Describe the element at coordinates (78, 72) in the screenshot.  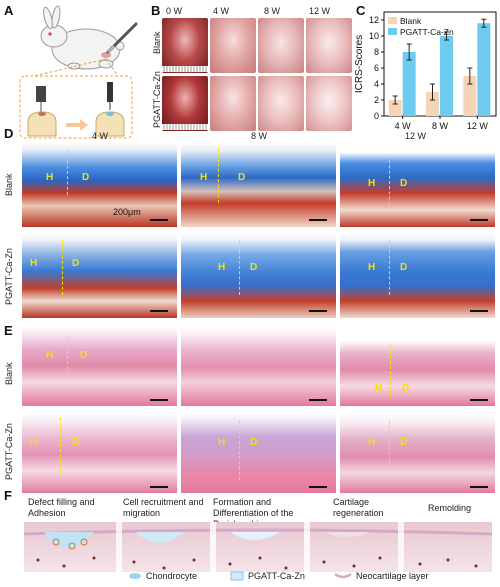
I see `rabbit-surgery-illustration` at that location.